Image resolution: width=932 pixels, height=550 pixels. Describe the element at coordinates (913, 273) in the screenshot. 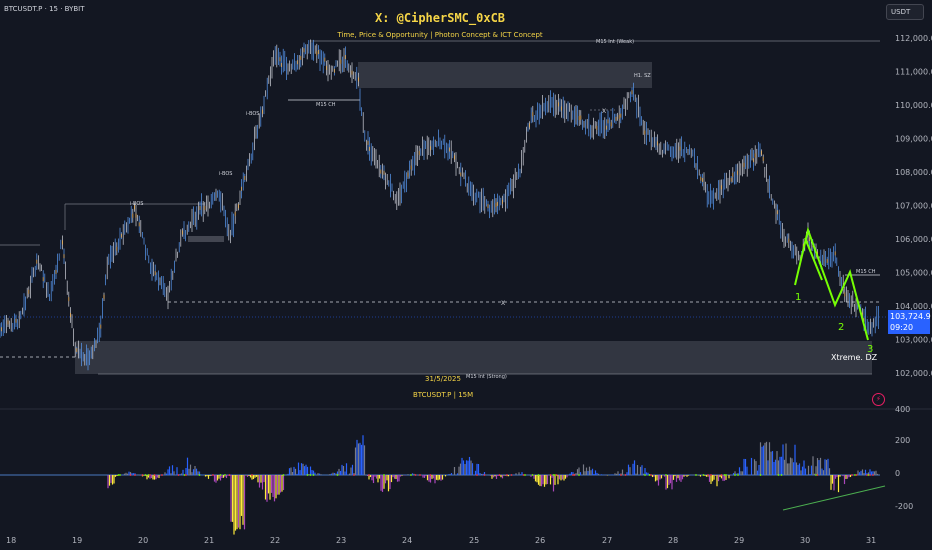

I see `price-tick: 105,000.0` at that location.